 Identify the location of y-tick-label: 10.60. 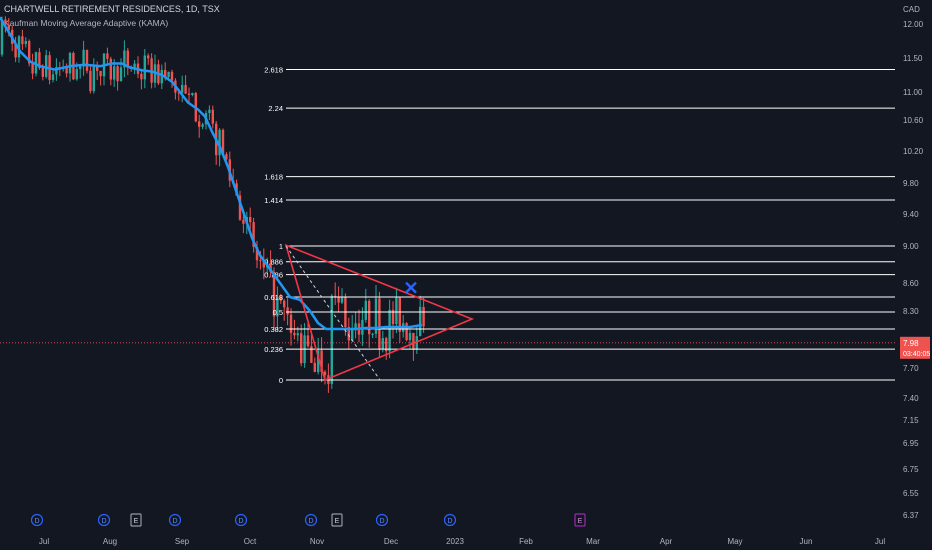
(913, 120).